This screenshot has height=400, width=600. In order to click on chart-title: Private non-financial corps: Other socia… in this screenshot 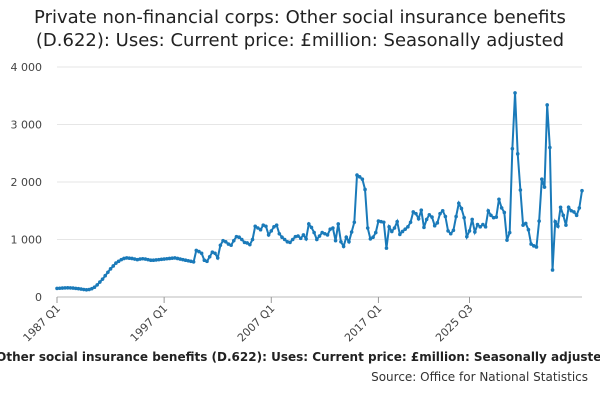, I will do `click(300, 29)`.